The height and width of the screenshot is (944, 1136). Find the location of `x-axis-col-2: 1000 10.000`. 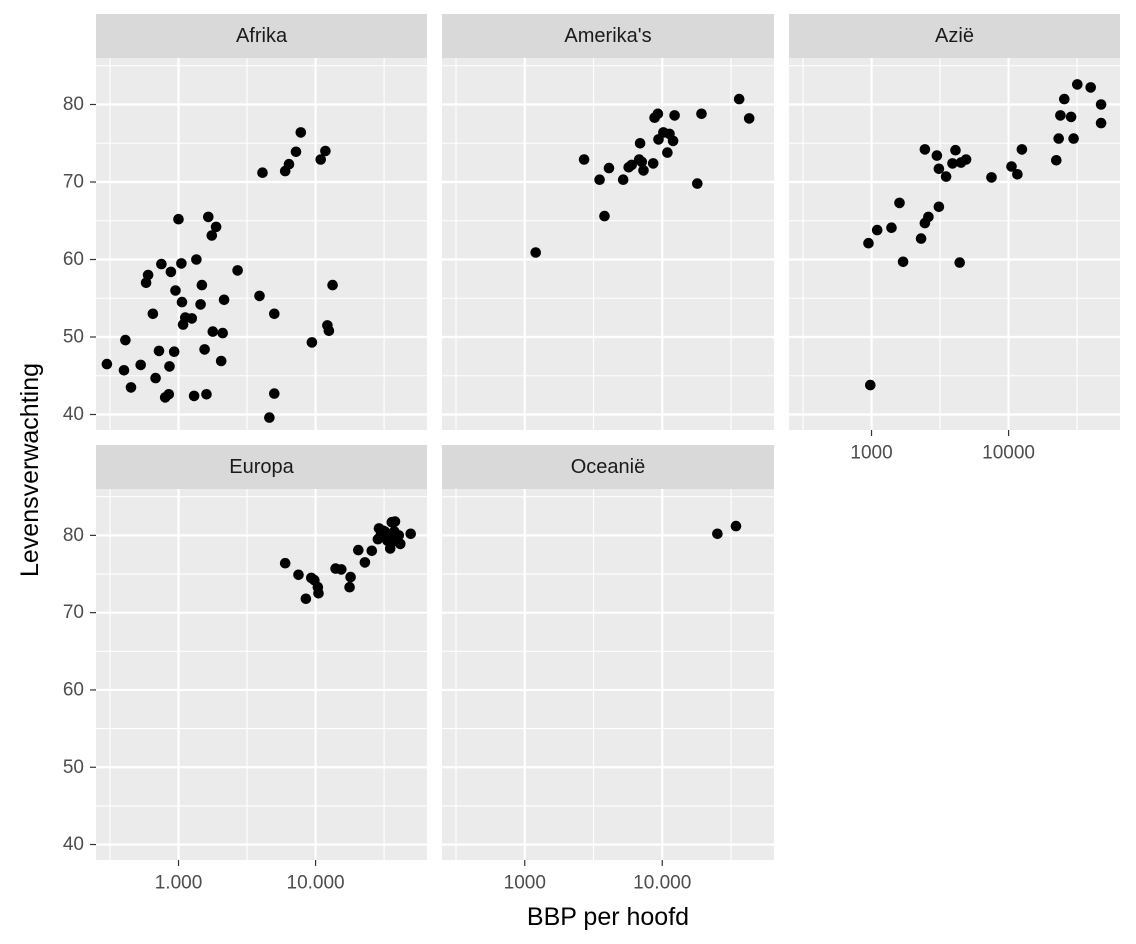

x-axis-col-2: 1000 10.000 is located at coordinates (597, 877).